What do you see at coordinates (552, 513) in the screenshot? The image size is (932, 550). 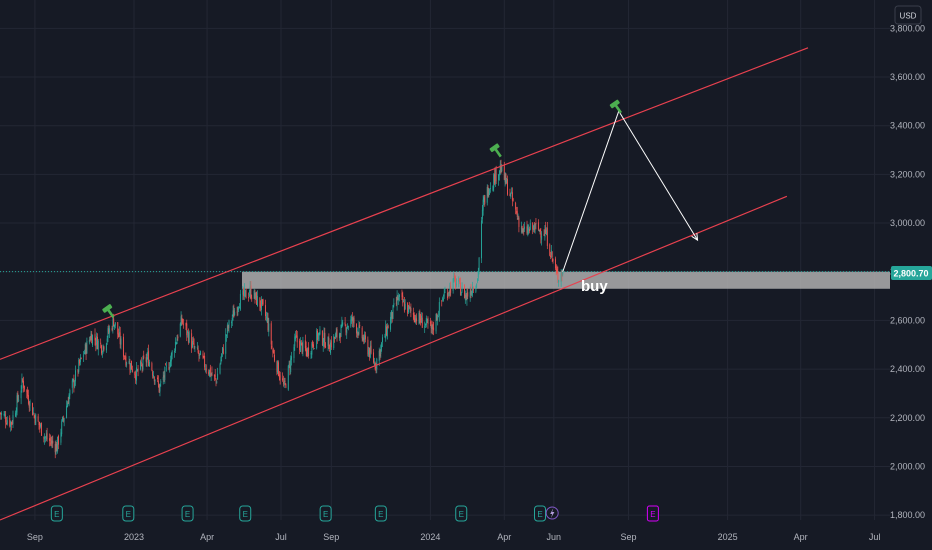 I see `lightning-icon` at bounding box center [552, 513].